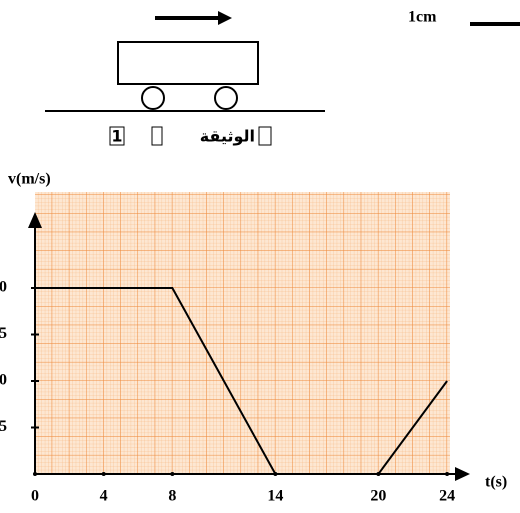 The image size is (520, 513). Describe the element at coordinates (3, 426) in the screenshot. I see `y-tick-label: 5` at that location.